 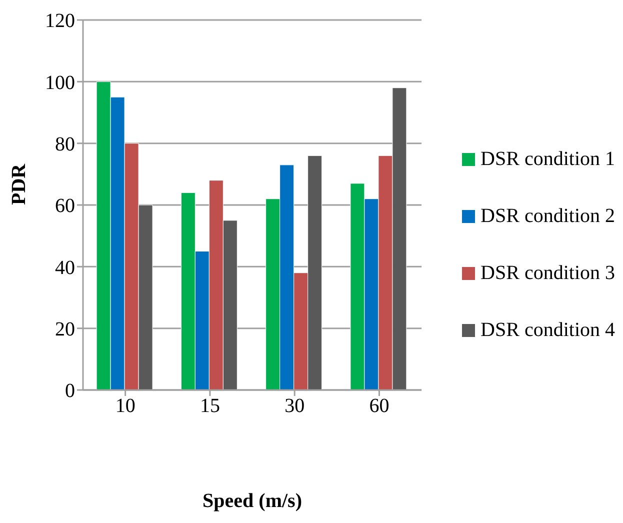 What do you see at coordinates (19, 184) in the screenshot?
I see `y-axis-title: PDR` at bounding box center [19, 184].